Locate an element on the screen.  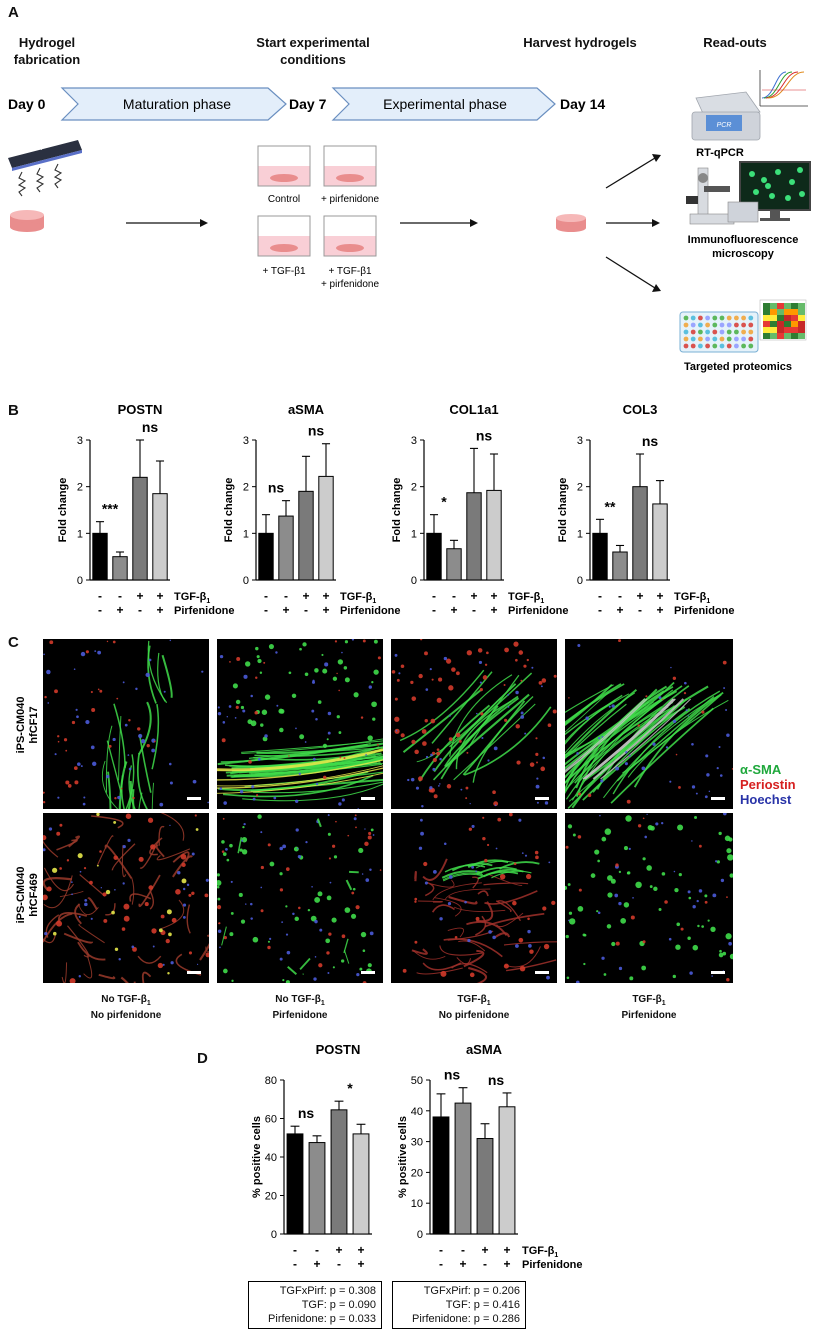
readout-microscopy: microscopy is located at coordinates (743, 254).